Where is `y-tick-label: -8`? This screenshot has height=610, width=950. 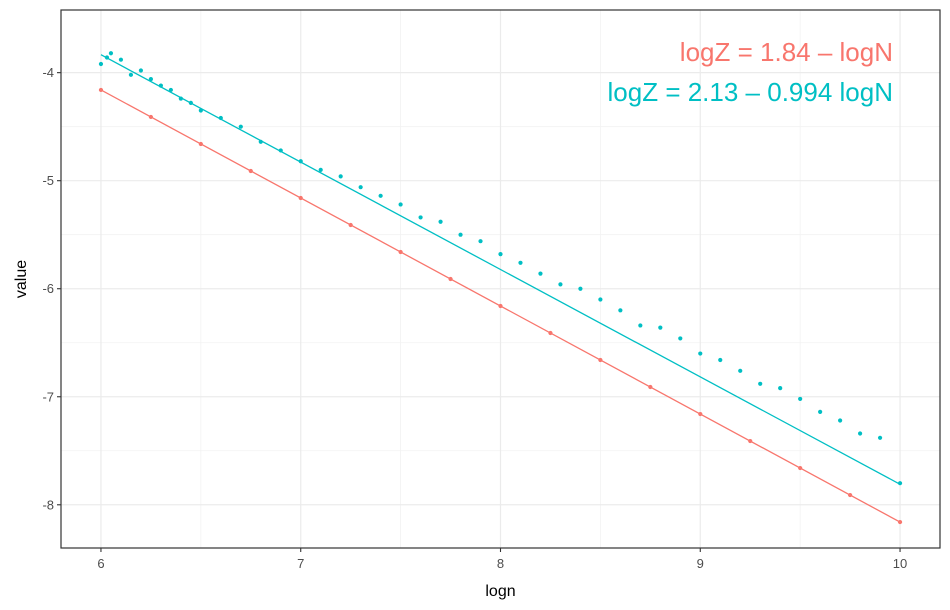 y-tick-label: -8 is located at coordinates (48, 504).